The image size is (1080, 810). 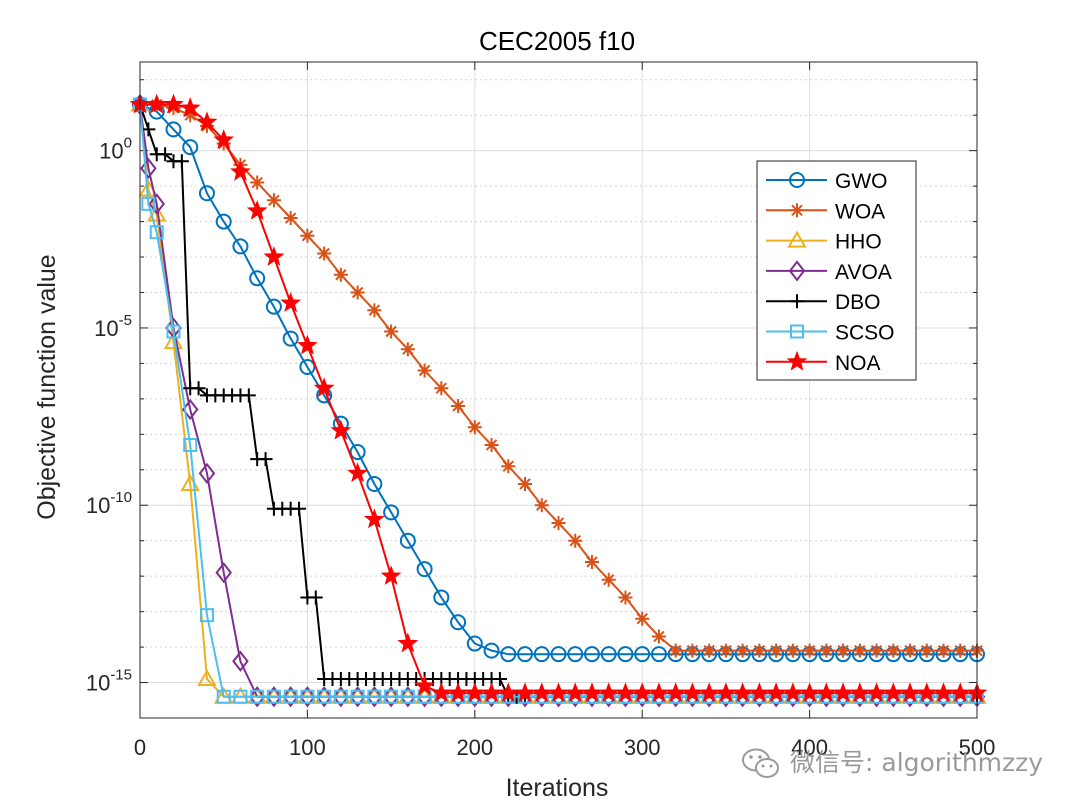 I want to click on legend-label: GWO, so click(x=861, y=181).